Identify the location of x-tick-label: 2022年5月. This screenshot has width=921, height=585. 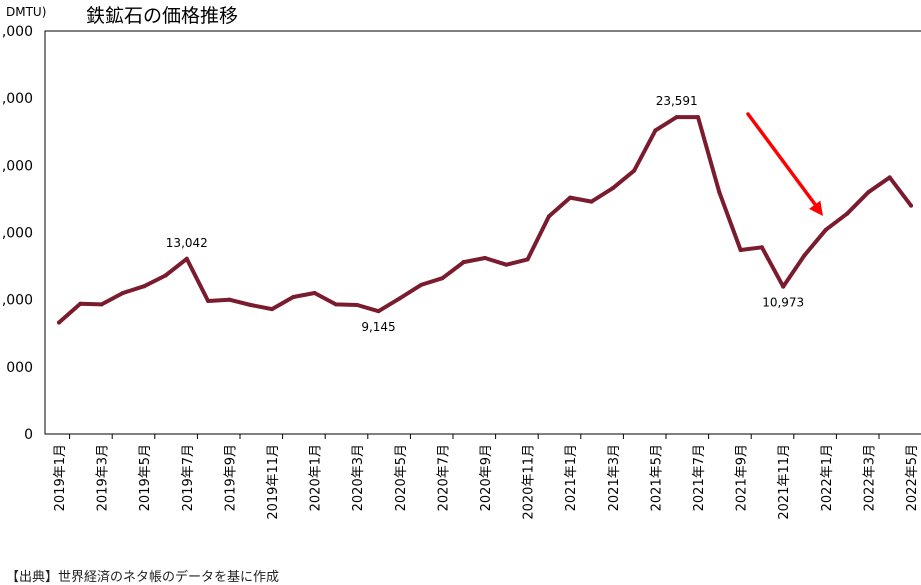
(912, 477).